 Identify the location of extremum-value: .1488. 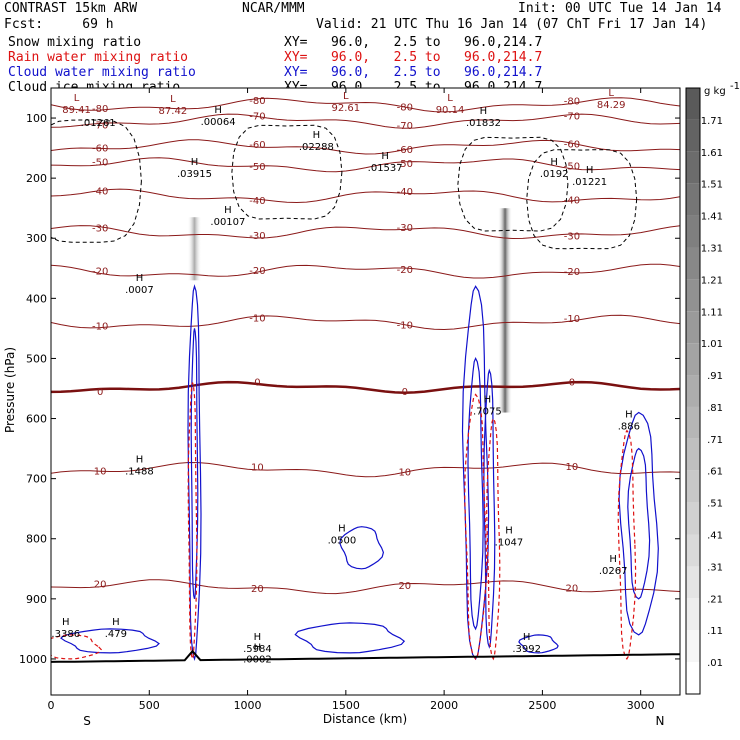
(139, 472).